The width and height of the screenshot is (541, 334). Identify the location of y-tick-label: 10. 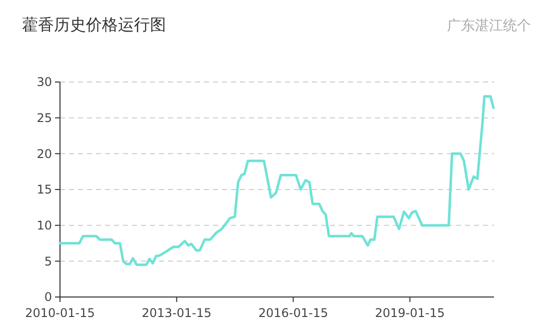
(44, 225).